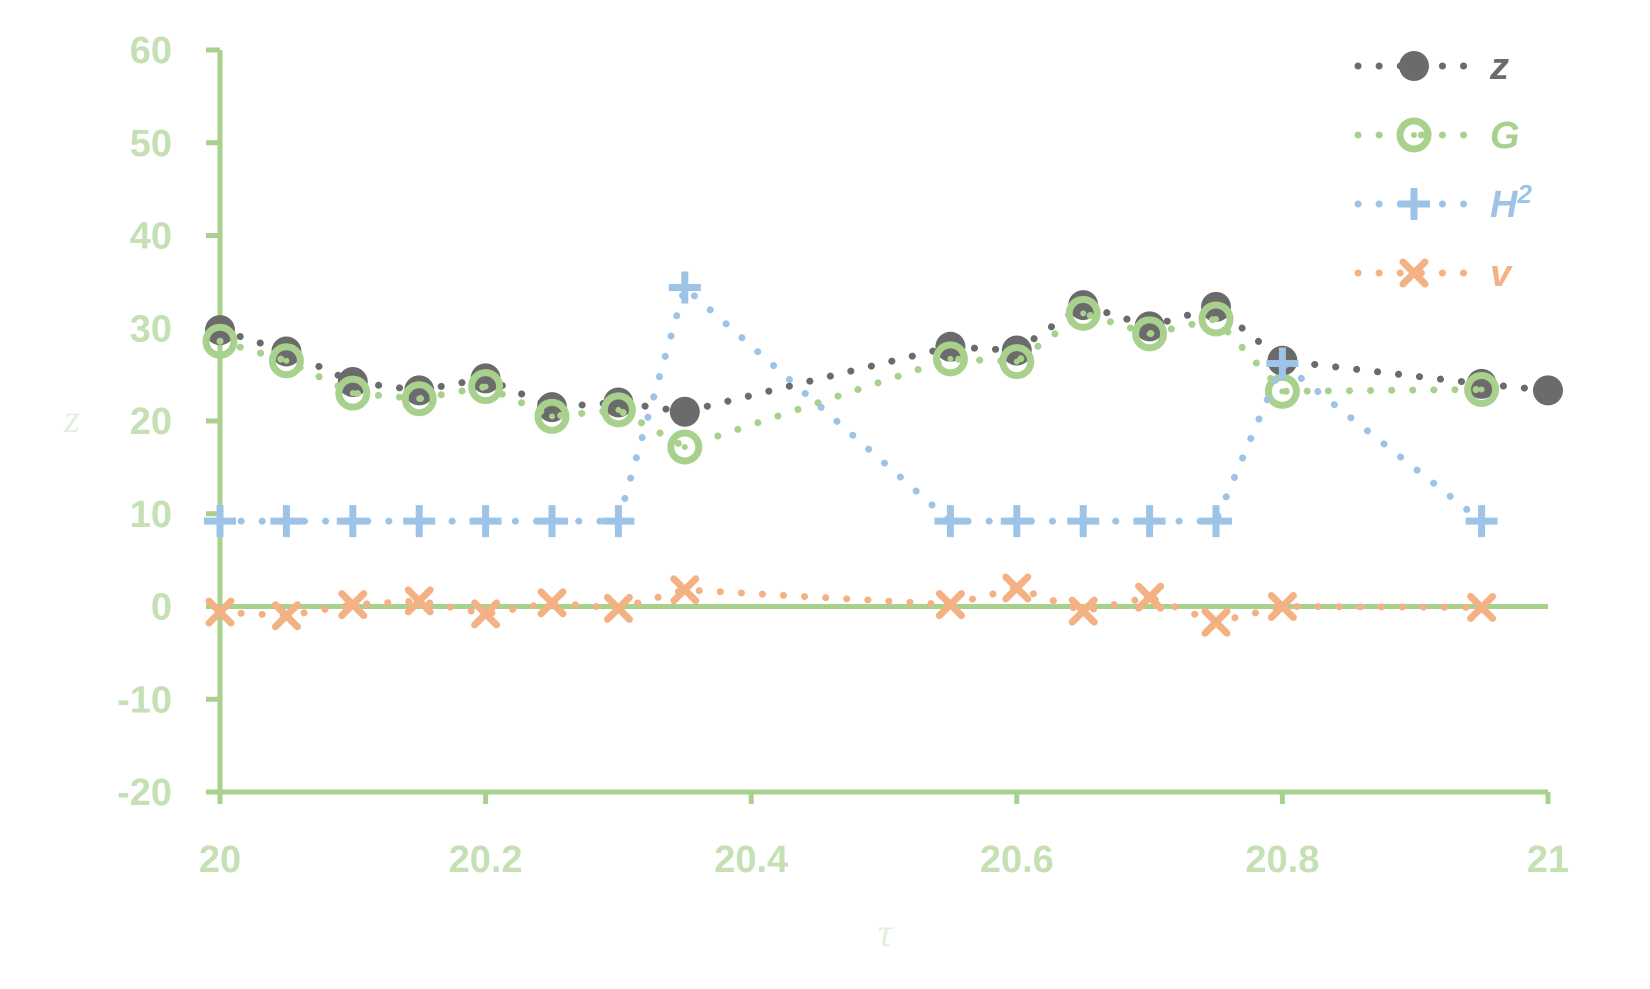 This screenshot has width=1650, height=989. I want to click on y-tick-label: -20, so click(144, 793).